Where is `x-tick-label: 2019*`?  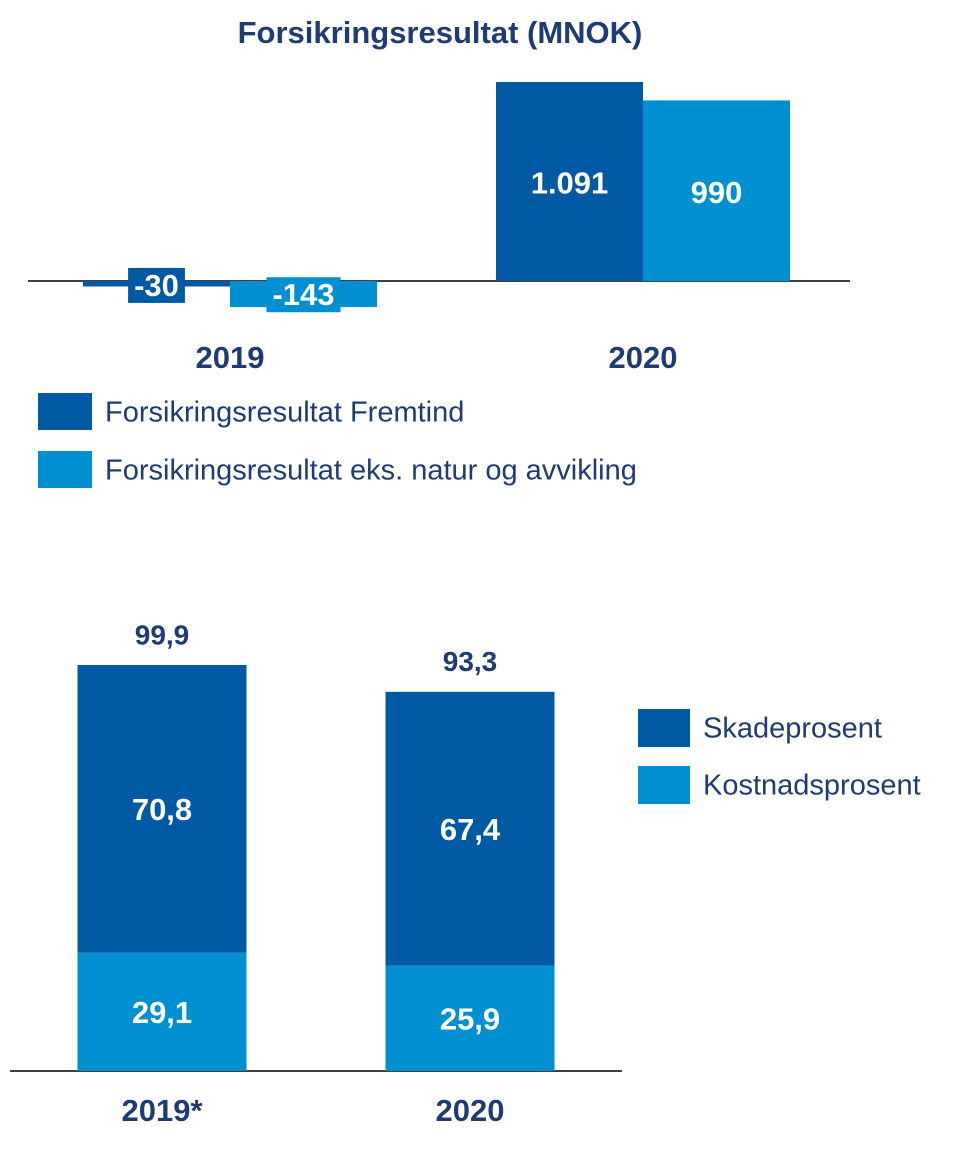
x-tick-label: 2019* is located at coordinates (162, 1110).